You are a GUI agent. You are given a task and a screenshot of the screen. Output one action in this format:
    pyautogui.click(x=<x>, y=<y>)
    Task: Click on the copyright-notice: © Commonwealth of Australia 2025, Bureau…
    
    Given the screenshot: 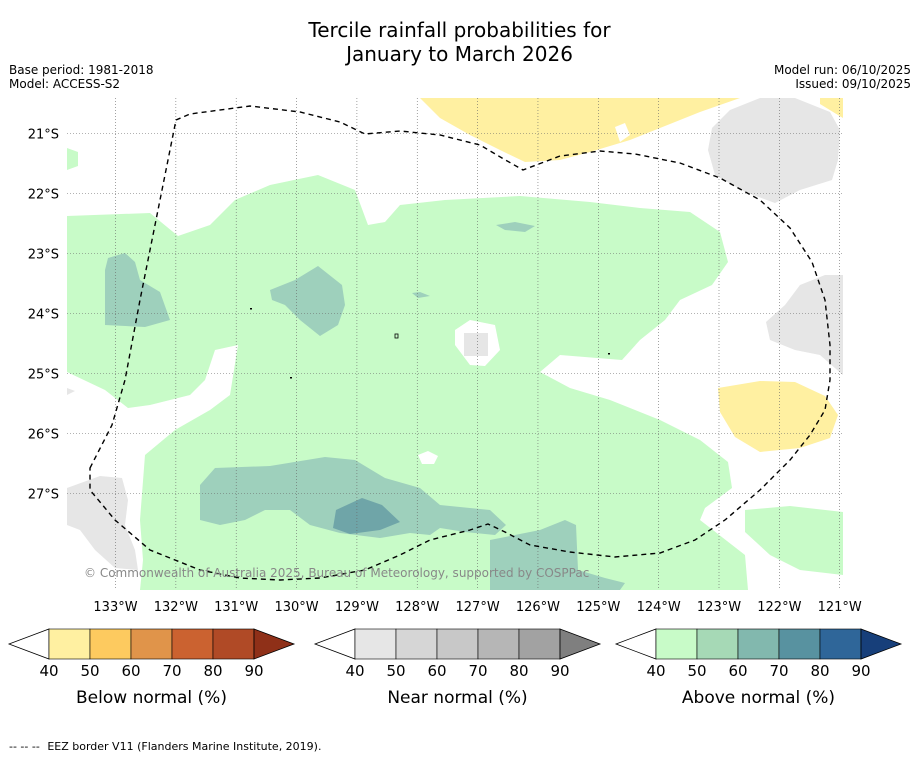 What is the action you would take?
    pyautogui.click(x=336, y=573)
    